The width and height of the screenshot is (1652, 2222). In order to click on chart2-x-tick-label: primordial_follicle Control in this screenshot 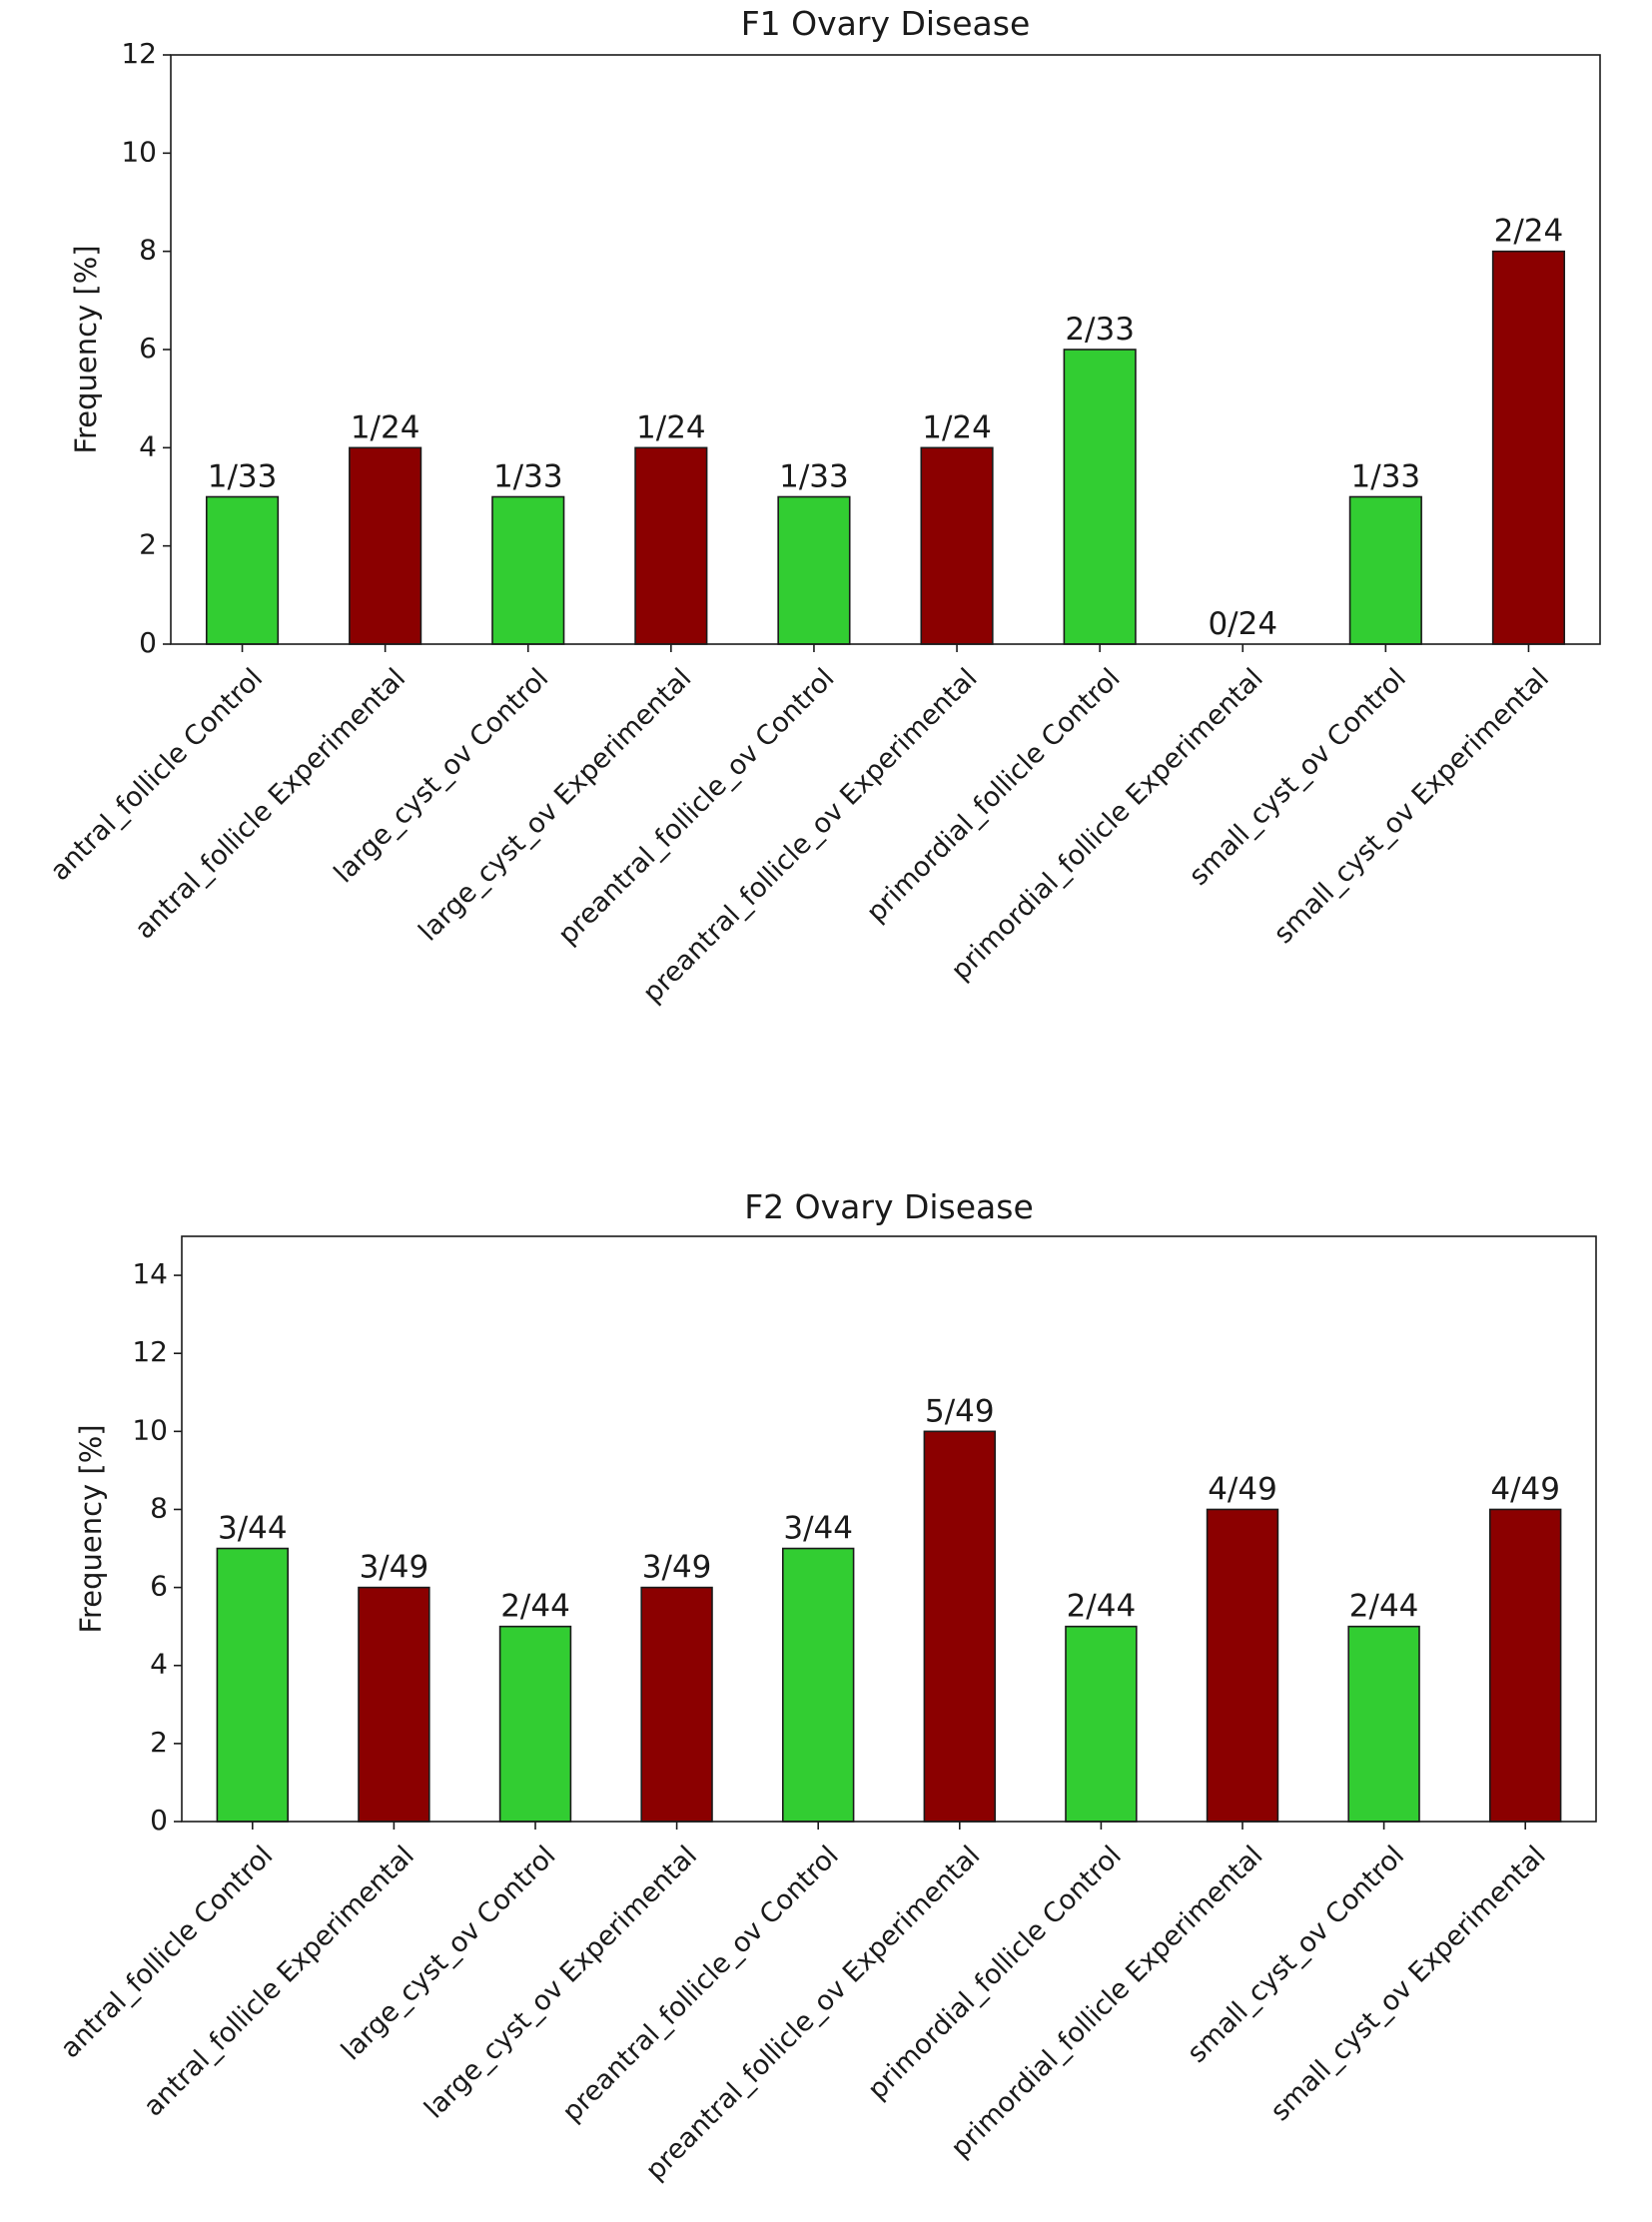, I will do `click(995, 1974)`.